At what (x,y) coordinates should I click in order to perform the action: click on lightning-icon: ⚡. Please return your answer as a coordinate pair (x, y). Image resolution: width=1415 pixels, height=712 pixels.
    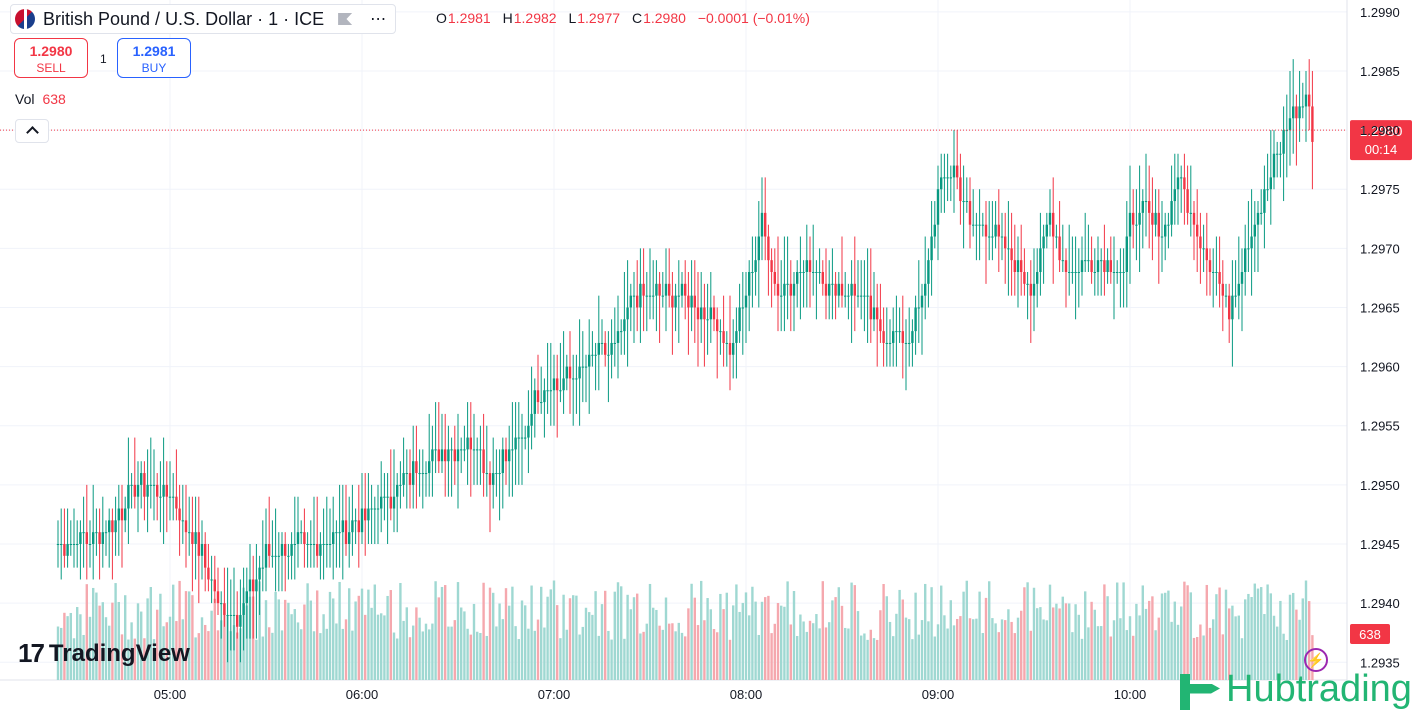
    Looking at the image, I should click on (1316, 660).